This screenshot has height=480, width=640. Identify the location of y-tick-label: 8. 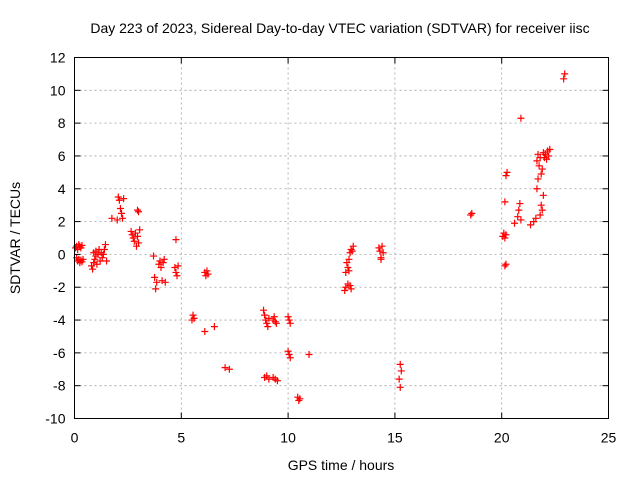
(62, 123).